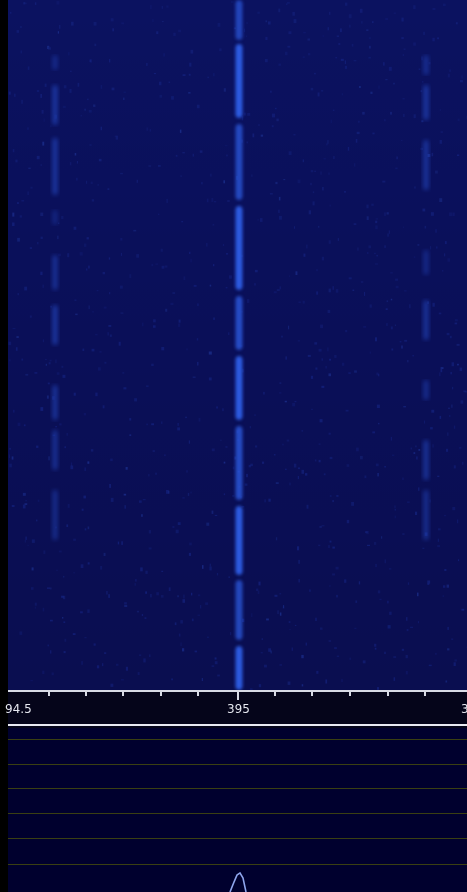  I want to click on frequency-scale: 94.5 395 3, so click(236, 709).